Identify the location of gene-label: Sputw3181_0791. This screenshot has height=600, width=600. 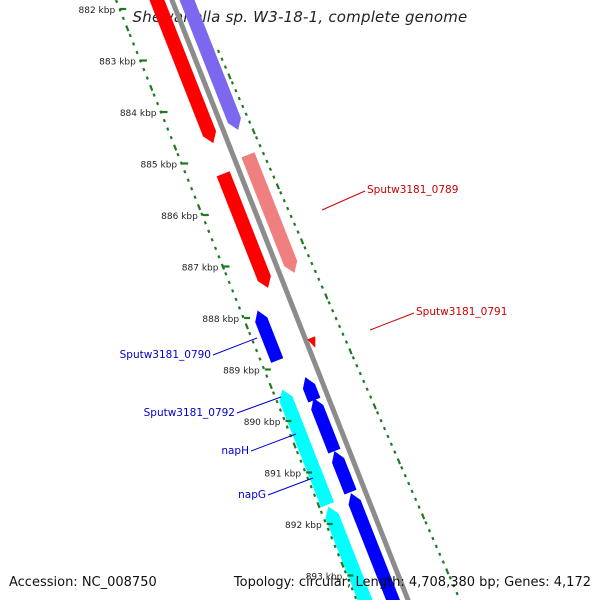
(461, 312).